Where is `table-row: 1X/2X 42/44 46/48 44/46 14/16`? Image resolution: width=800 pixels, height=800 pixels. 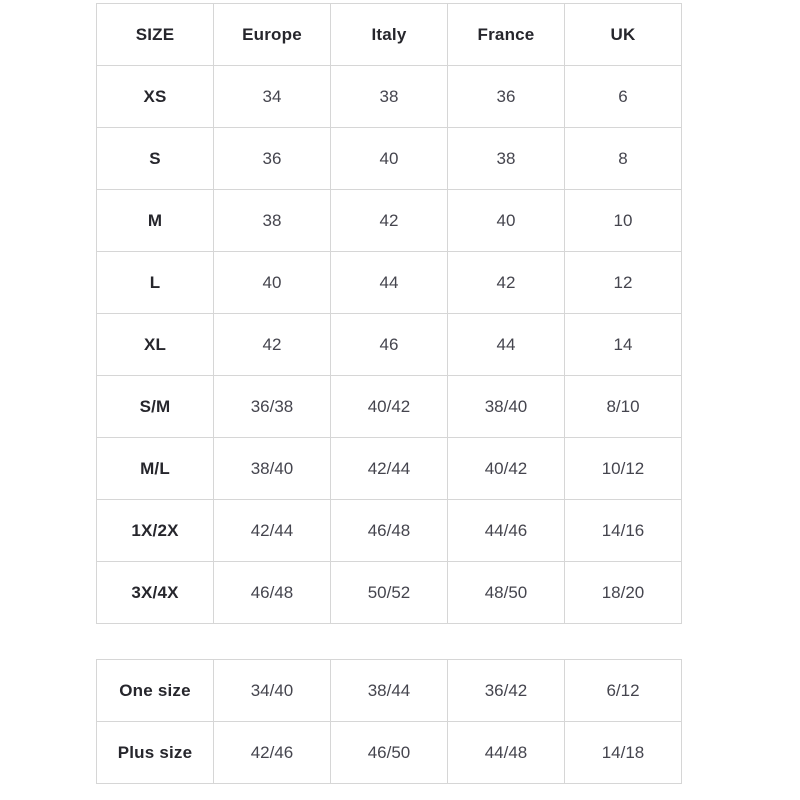 table-row: 1X/2X 42/44 46/48 44/46 14/16 is located at coordinates (389, 530).